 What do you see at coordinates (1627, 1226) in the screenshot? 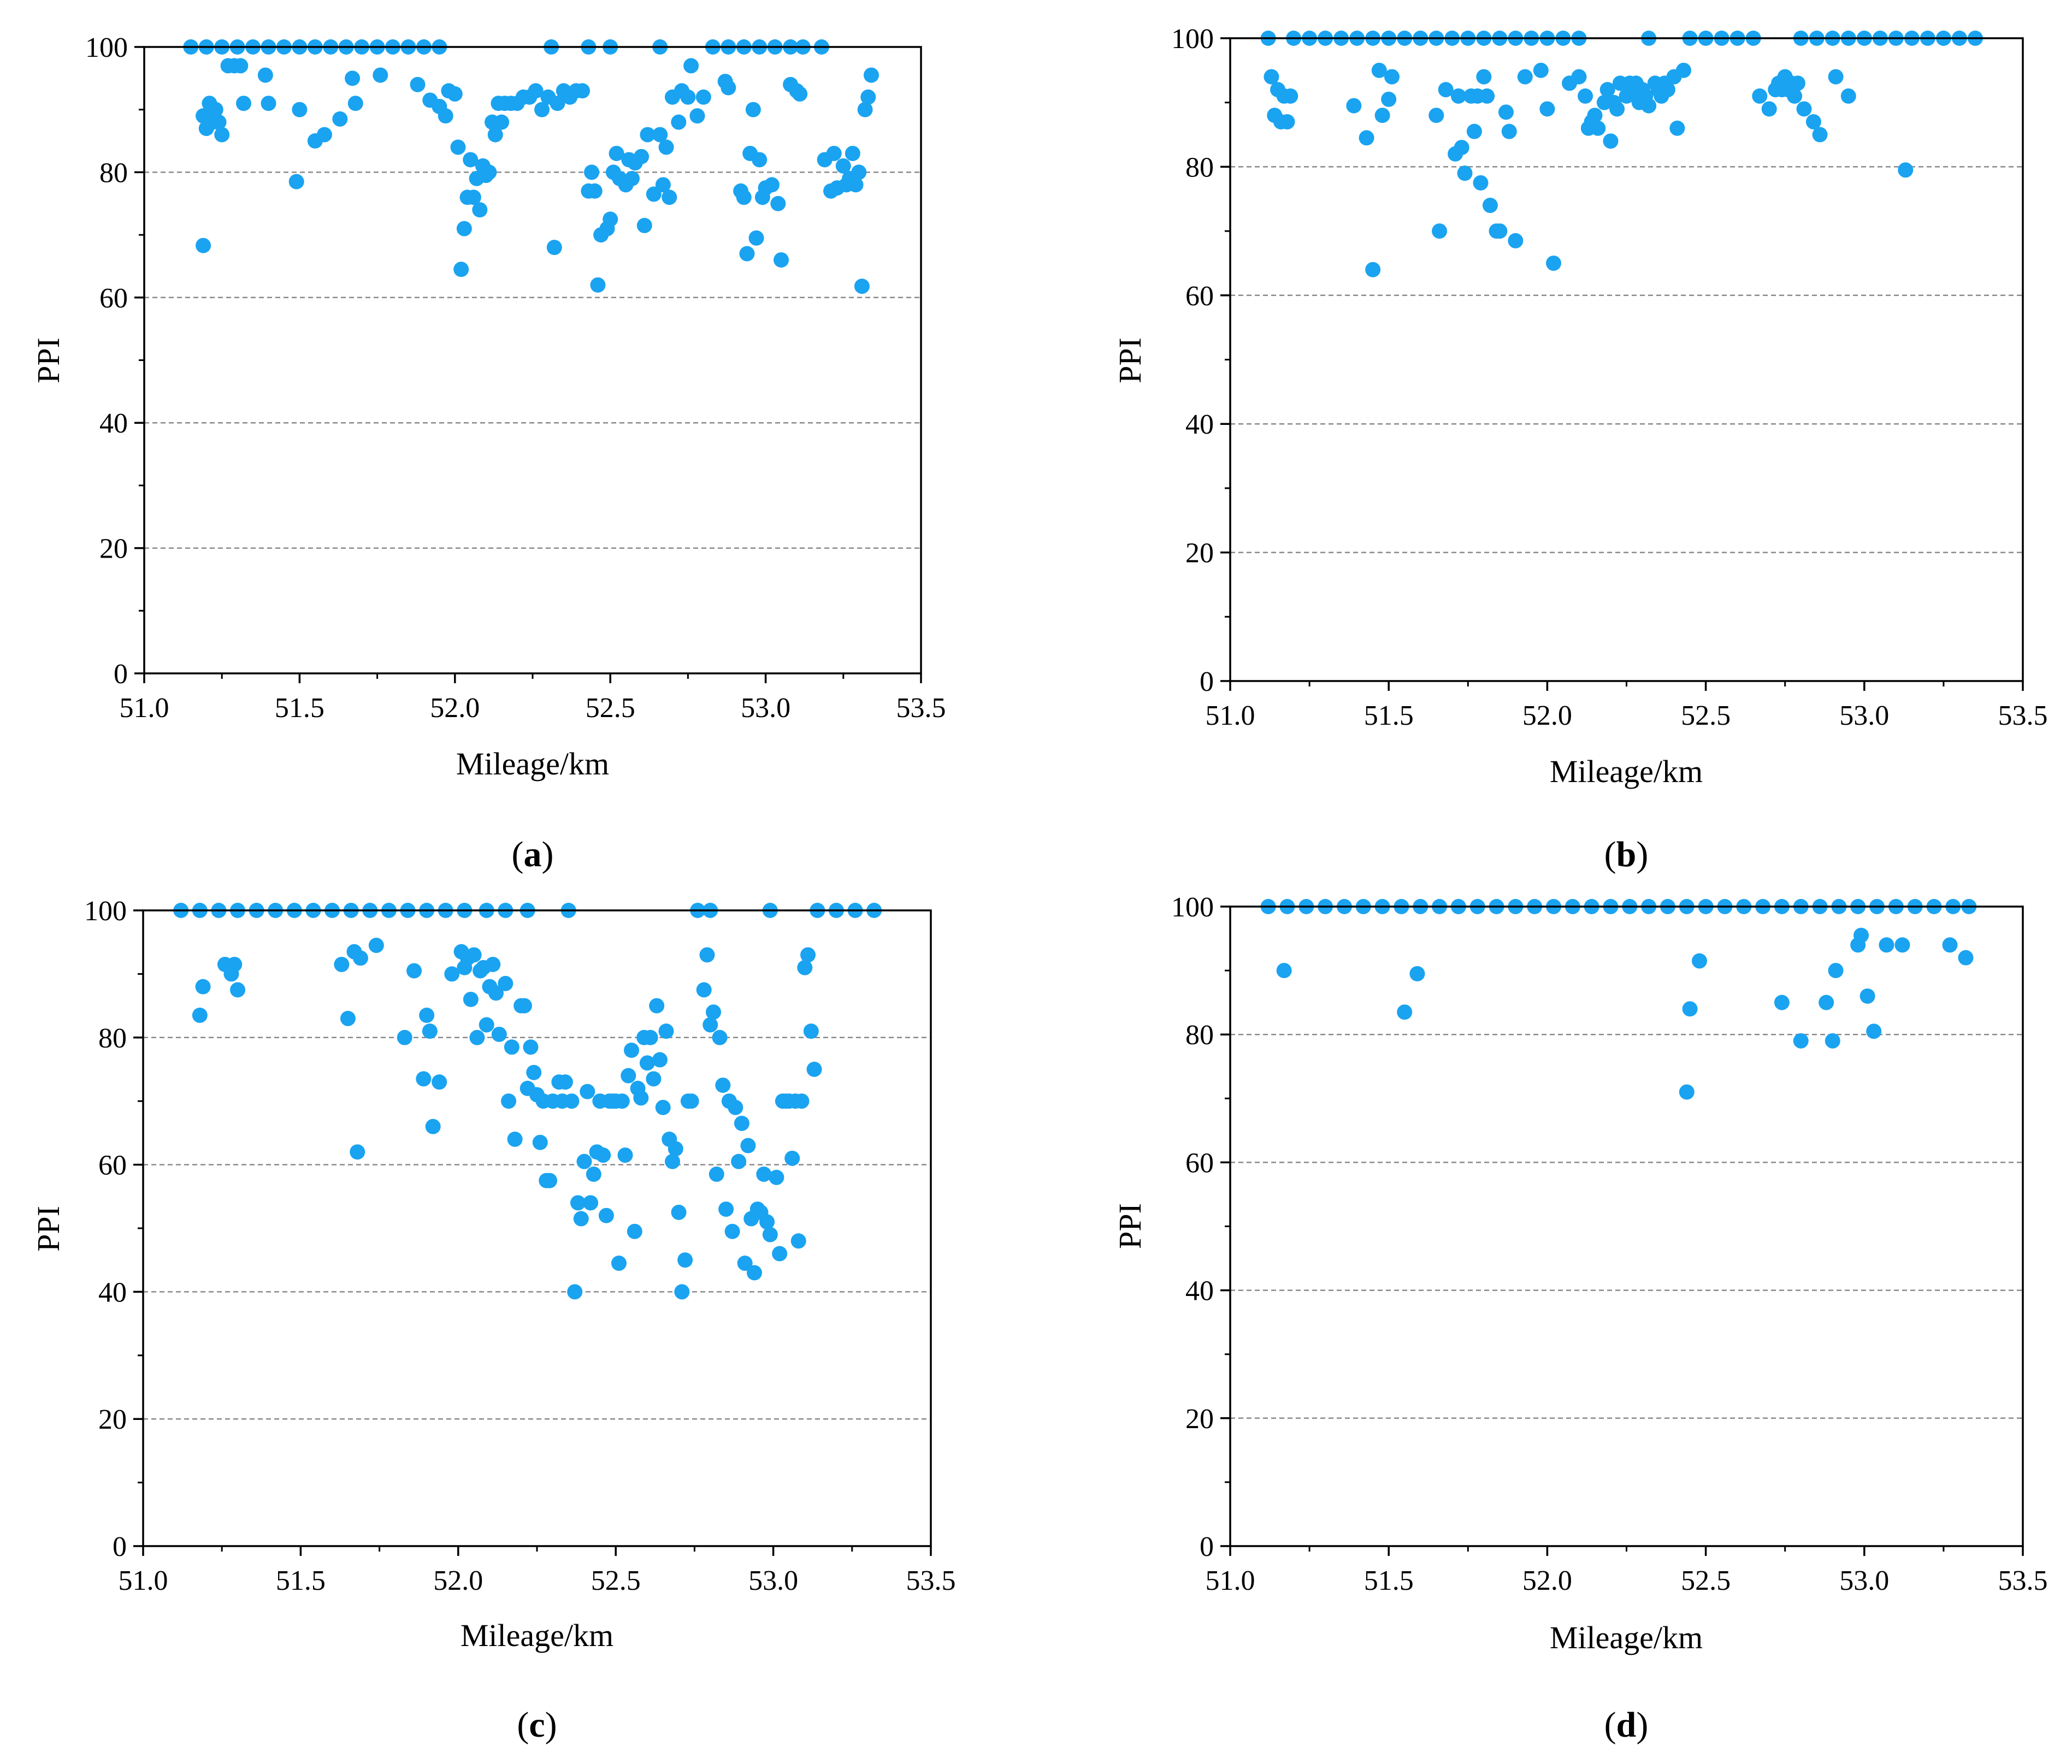
I see `grid-lines` at bounding box center [1627, 1226].